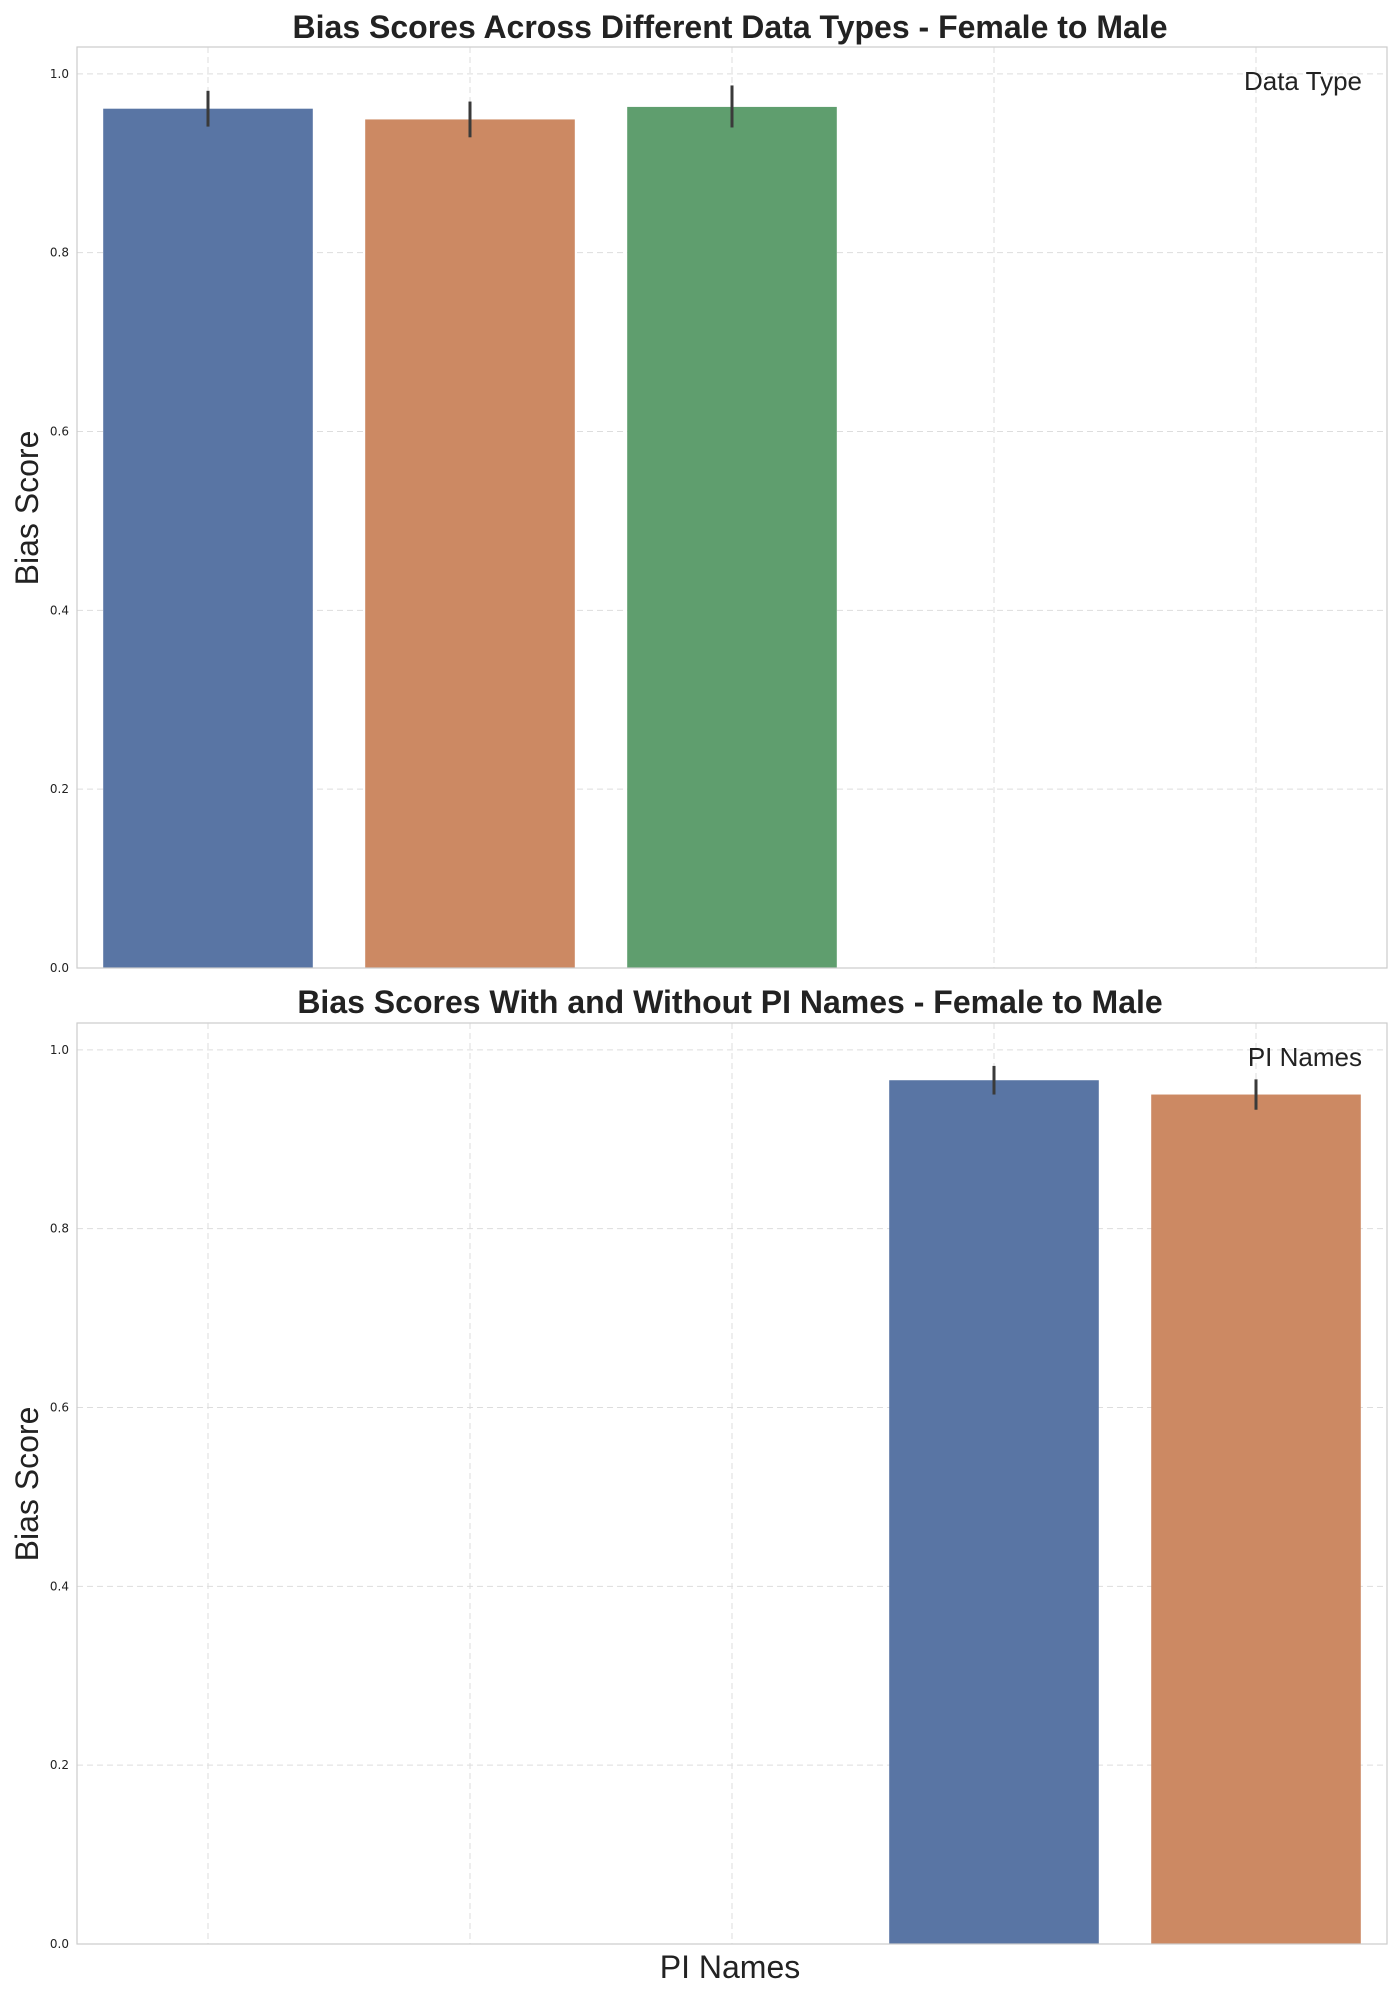 This screenshot has height=2000, width=1400. Describe the element at coordinates (1125, 1504) in the screenshot. I see `bars` at that location.